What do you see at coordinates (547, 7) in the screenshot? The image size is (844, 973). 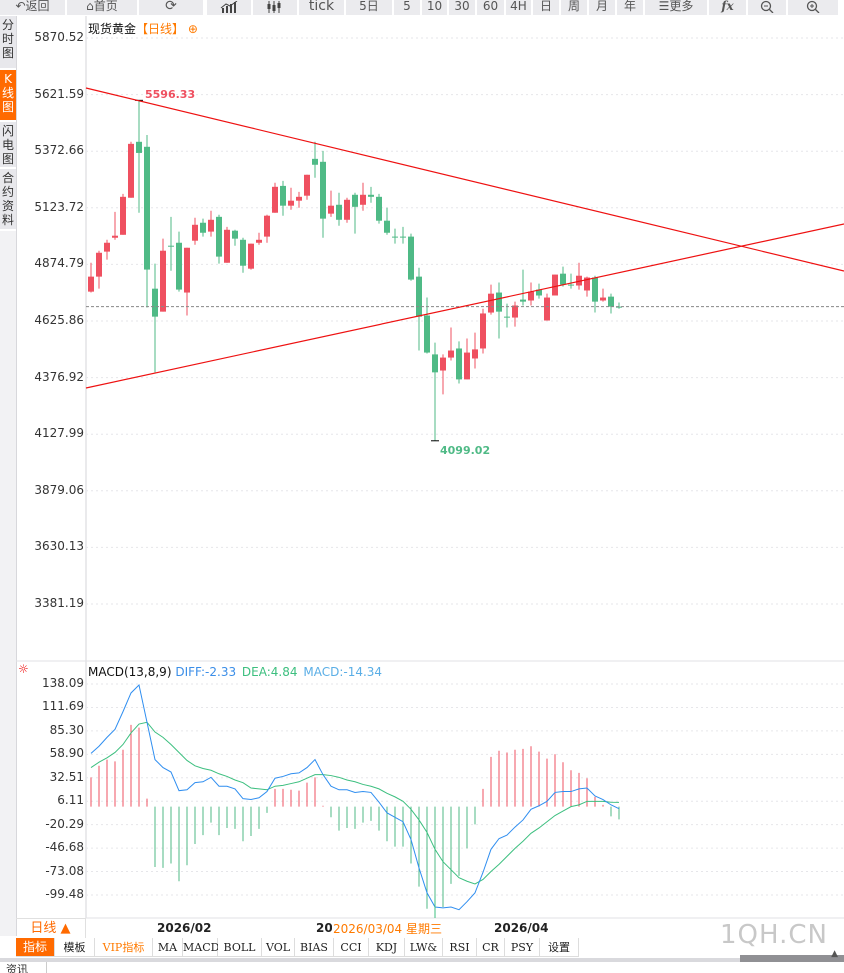 I see `day-button: 日` at bounding box center [547, 7].